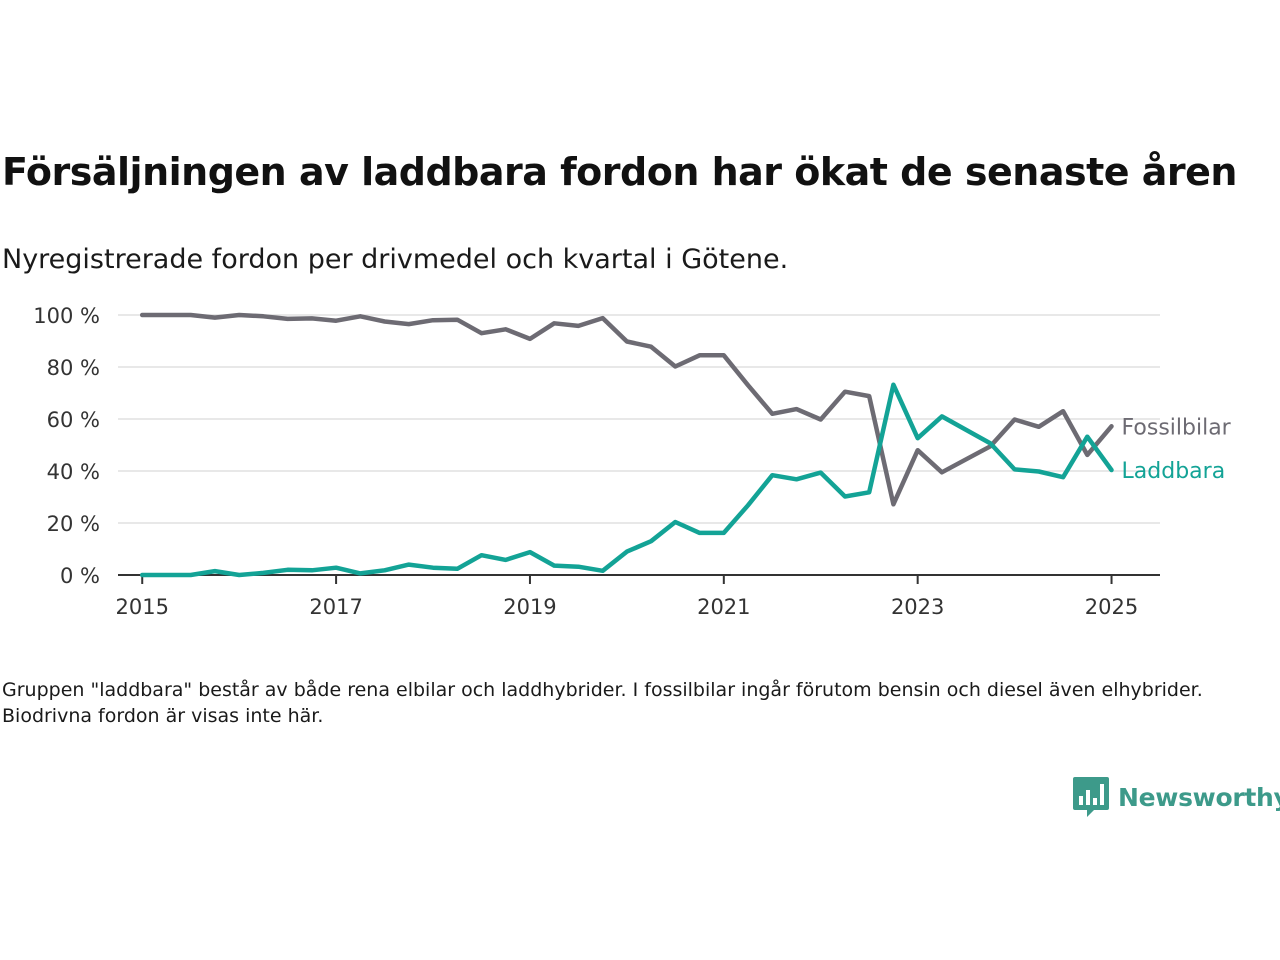 The height and width of the screenshot is (960, 1280). I want to click on x-tick-label: 2021, so click(723, 607).